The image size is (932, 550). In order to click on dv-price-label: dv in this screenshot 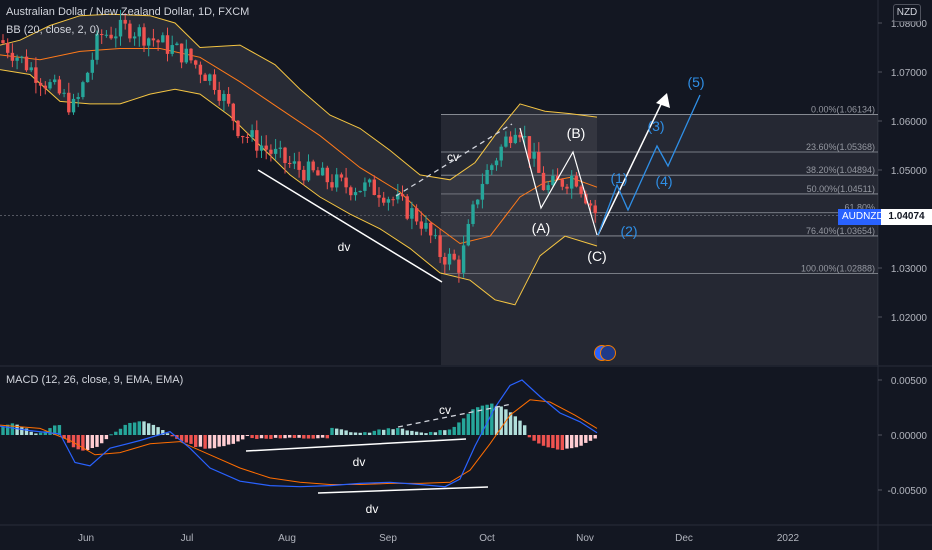, I will do `click(344, 247)`.